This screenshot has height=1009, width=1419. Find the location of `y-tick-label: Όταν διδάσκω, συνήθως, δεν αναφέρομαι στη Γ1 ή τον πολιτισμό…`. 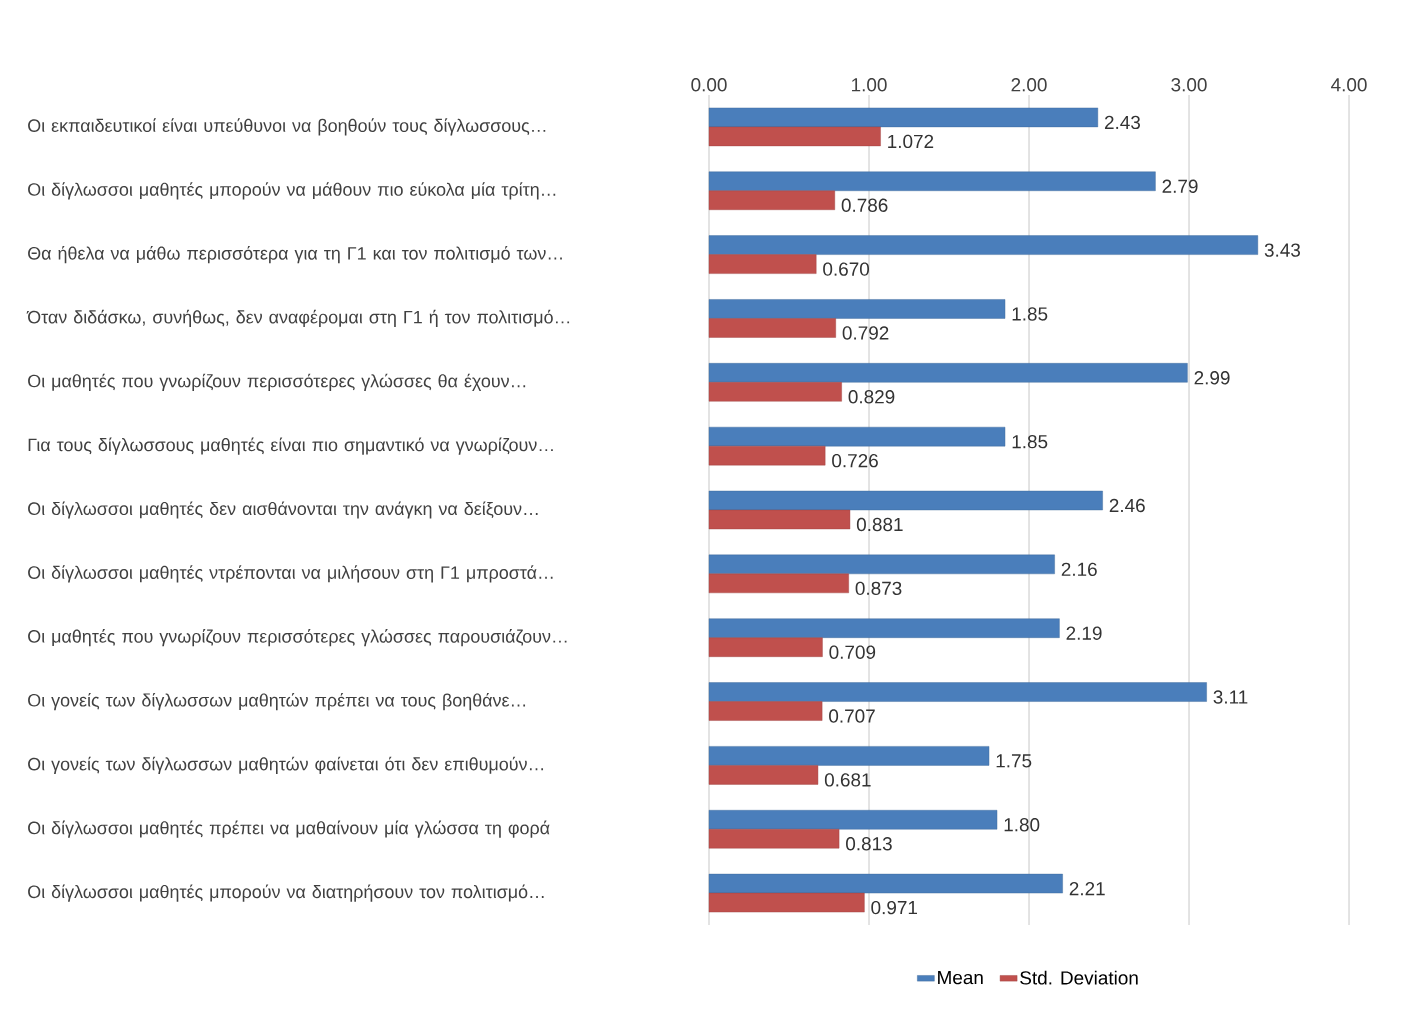

y-tick-label: Όταν διδάσκω, συνήθως, δεν αναφέρομαι στη Γ1 ή τον πολιτισμό… is located at coordinates (298, 318).